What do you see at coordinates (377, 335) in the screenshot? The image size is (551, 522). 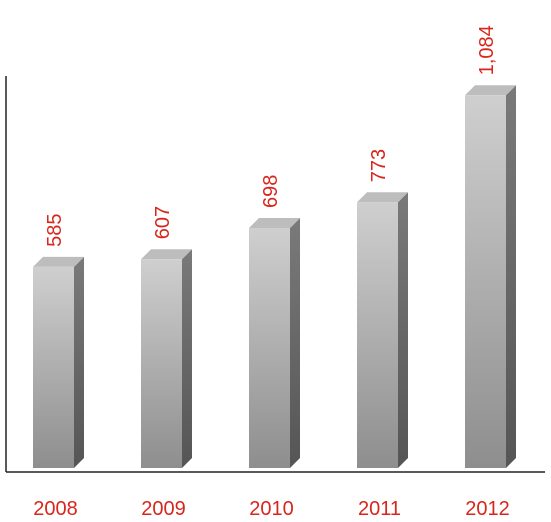 I see `bar-front-2011` at bounding box center [377, 335].